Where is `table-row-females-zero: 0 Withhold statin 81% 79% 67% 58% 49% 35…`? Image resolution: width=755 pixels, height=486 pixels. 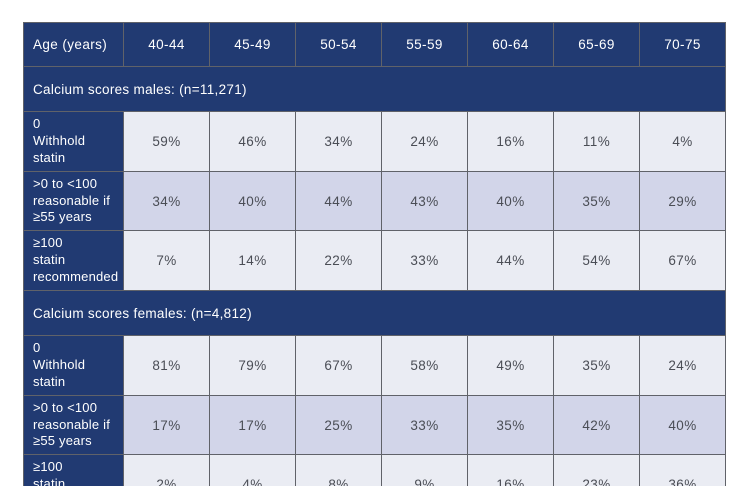 table-row-females-zero: 0 Withhold statin 81% 79% 67% 58% 49% 35… is located at coordinates (374, 365).